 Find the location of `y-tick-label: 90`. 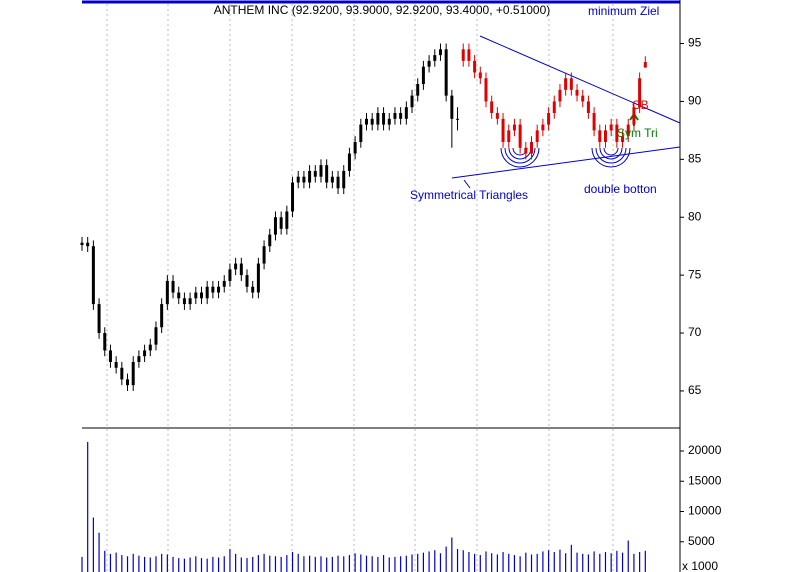

y-tick-label: 90 is located at coordinates (695, 101).